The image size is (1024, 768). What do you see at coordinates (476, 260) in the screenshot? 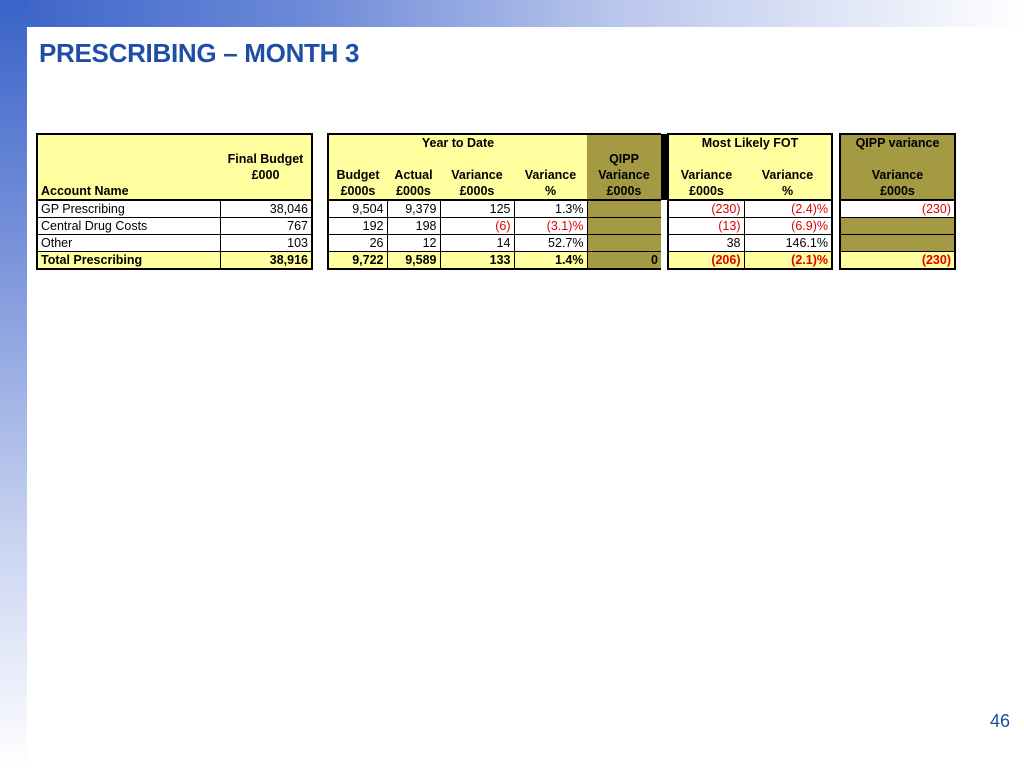
I see `ytd-variance-cell: 133` at bounding box center [476, 260].